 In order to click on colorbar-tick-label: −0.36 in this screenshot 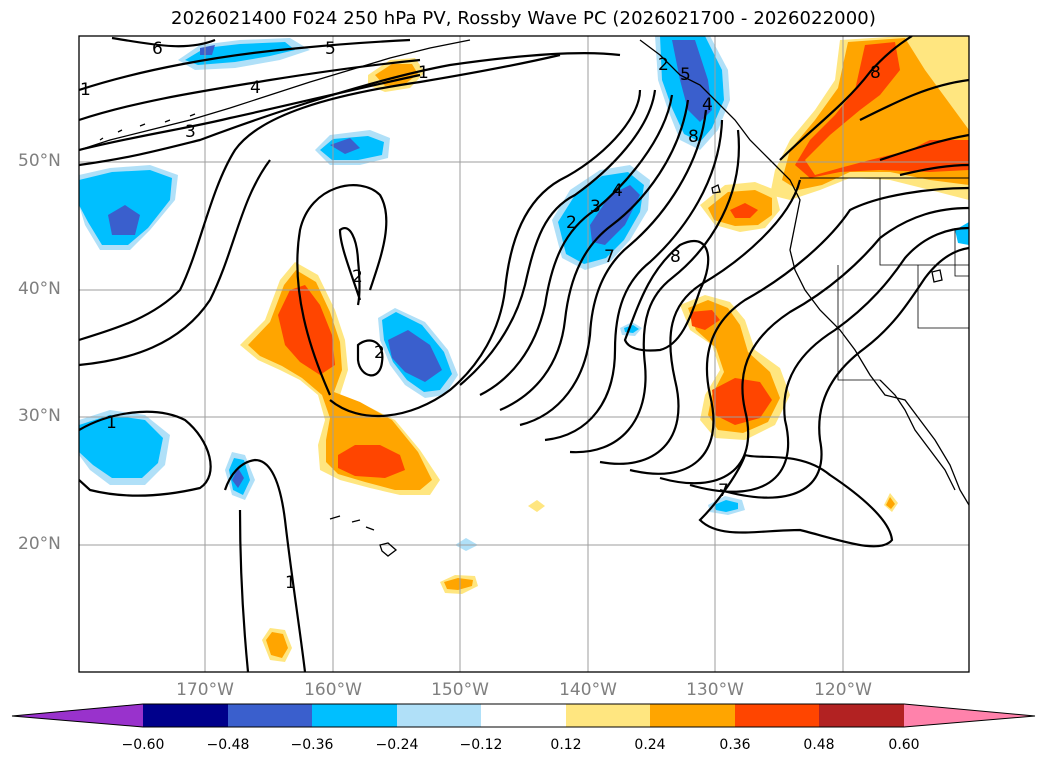, I will do `click(312, 745)`.